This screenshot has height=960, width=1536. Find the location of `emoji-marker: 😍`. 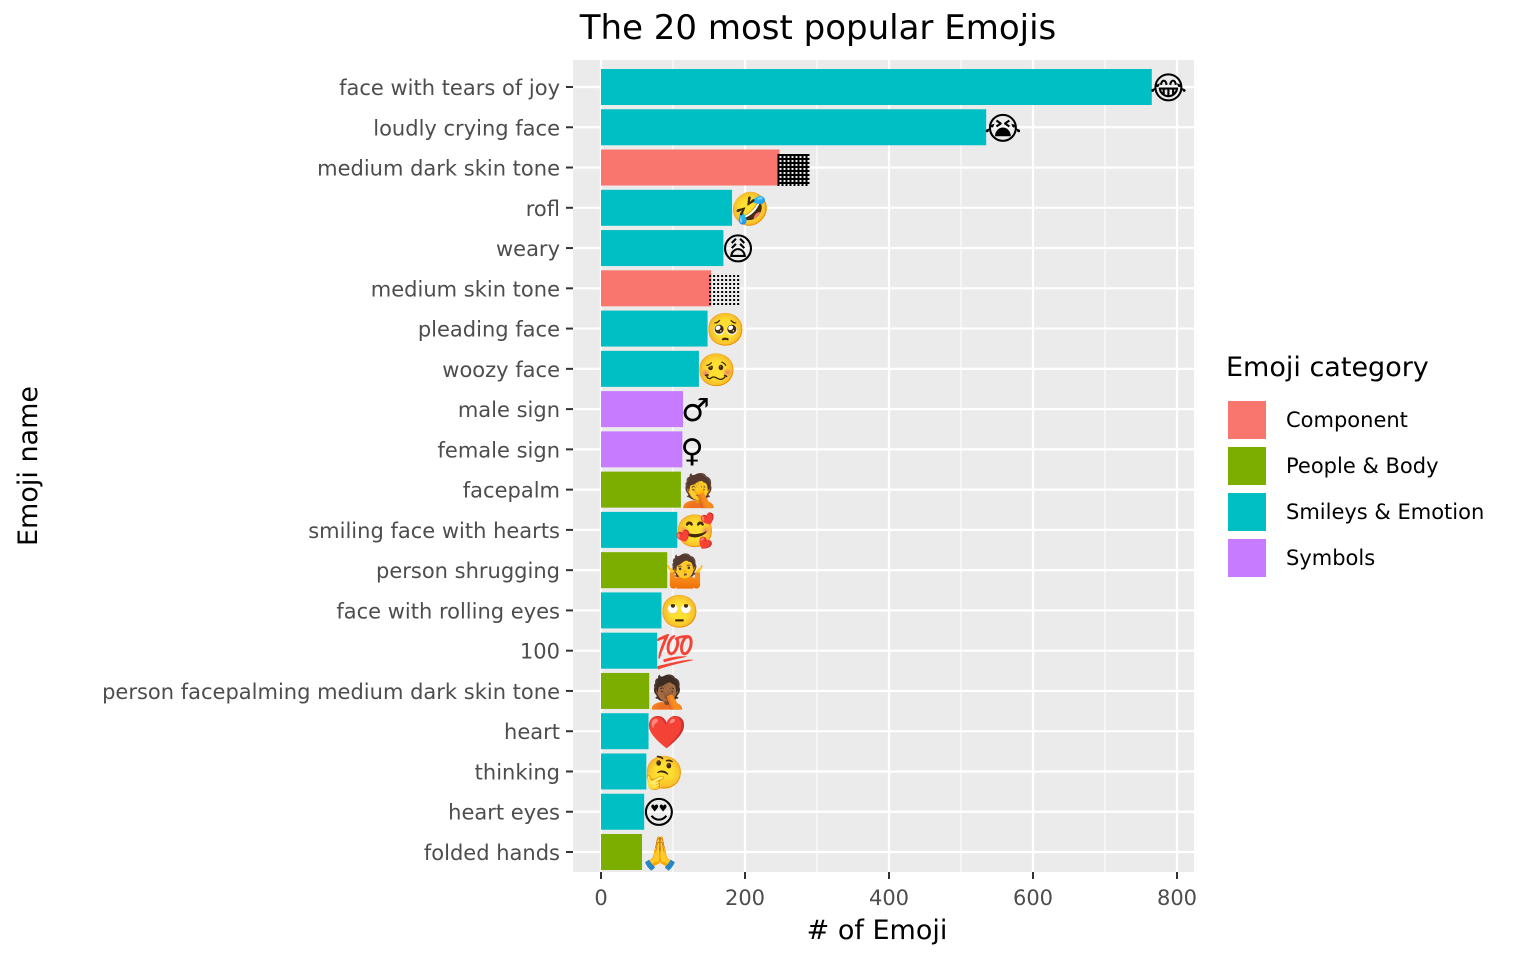

emoji-marker: 😍 is located at coordinates (658, 813).